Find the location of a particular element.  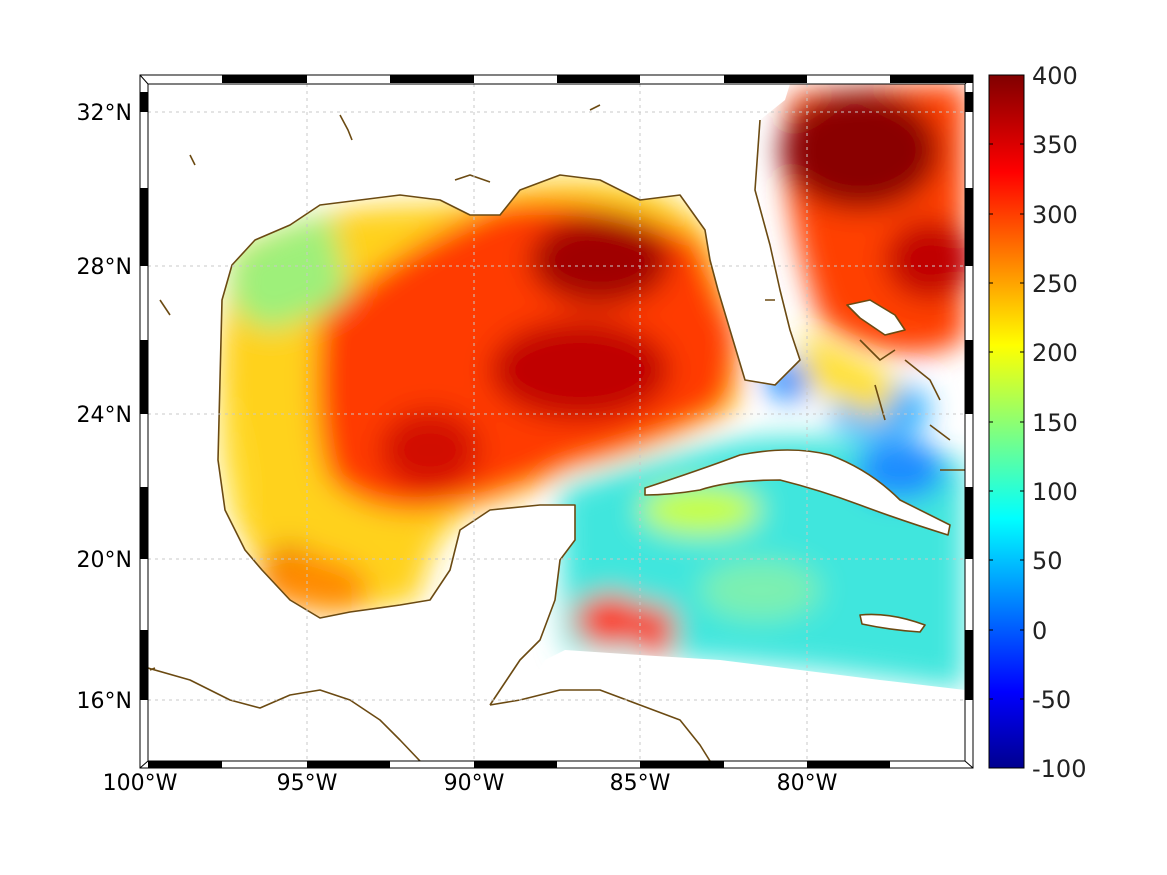

longitude-labels: 100°W 95°W 90°W 85°W 80°W is located at coordinates (470, 783).